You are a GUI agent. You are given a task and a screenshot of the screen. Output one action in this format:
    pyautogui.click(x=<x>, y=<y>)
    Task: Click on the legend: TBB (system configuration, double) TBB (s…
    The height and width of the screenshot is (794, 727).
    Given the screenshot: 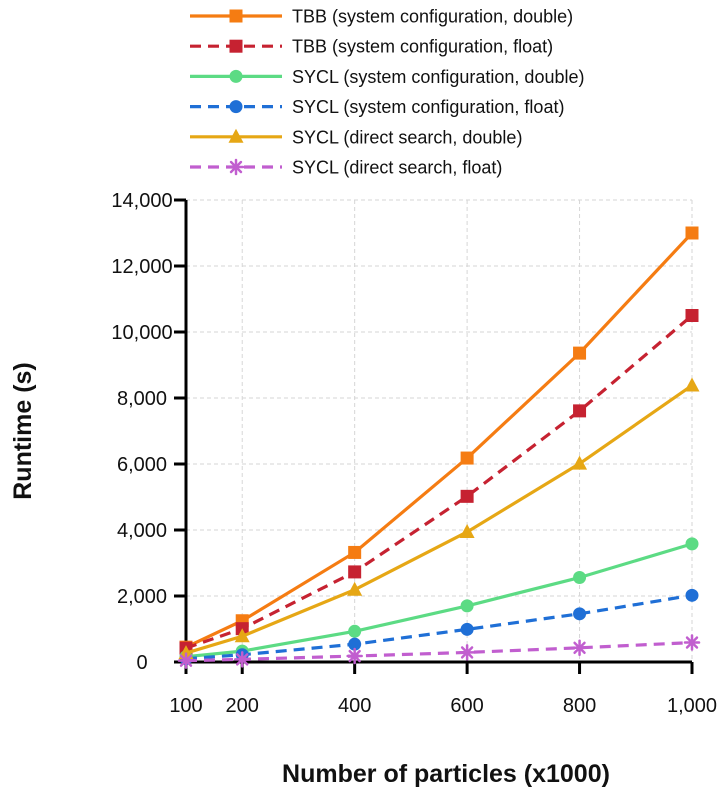 What is the action you would take?
    pyautogui.click(x=387, y=92)
    